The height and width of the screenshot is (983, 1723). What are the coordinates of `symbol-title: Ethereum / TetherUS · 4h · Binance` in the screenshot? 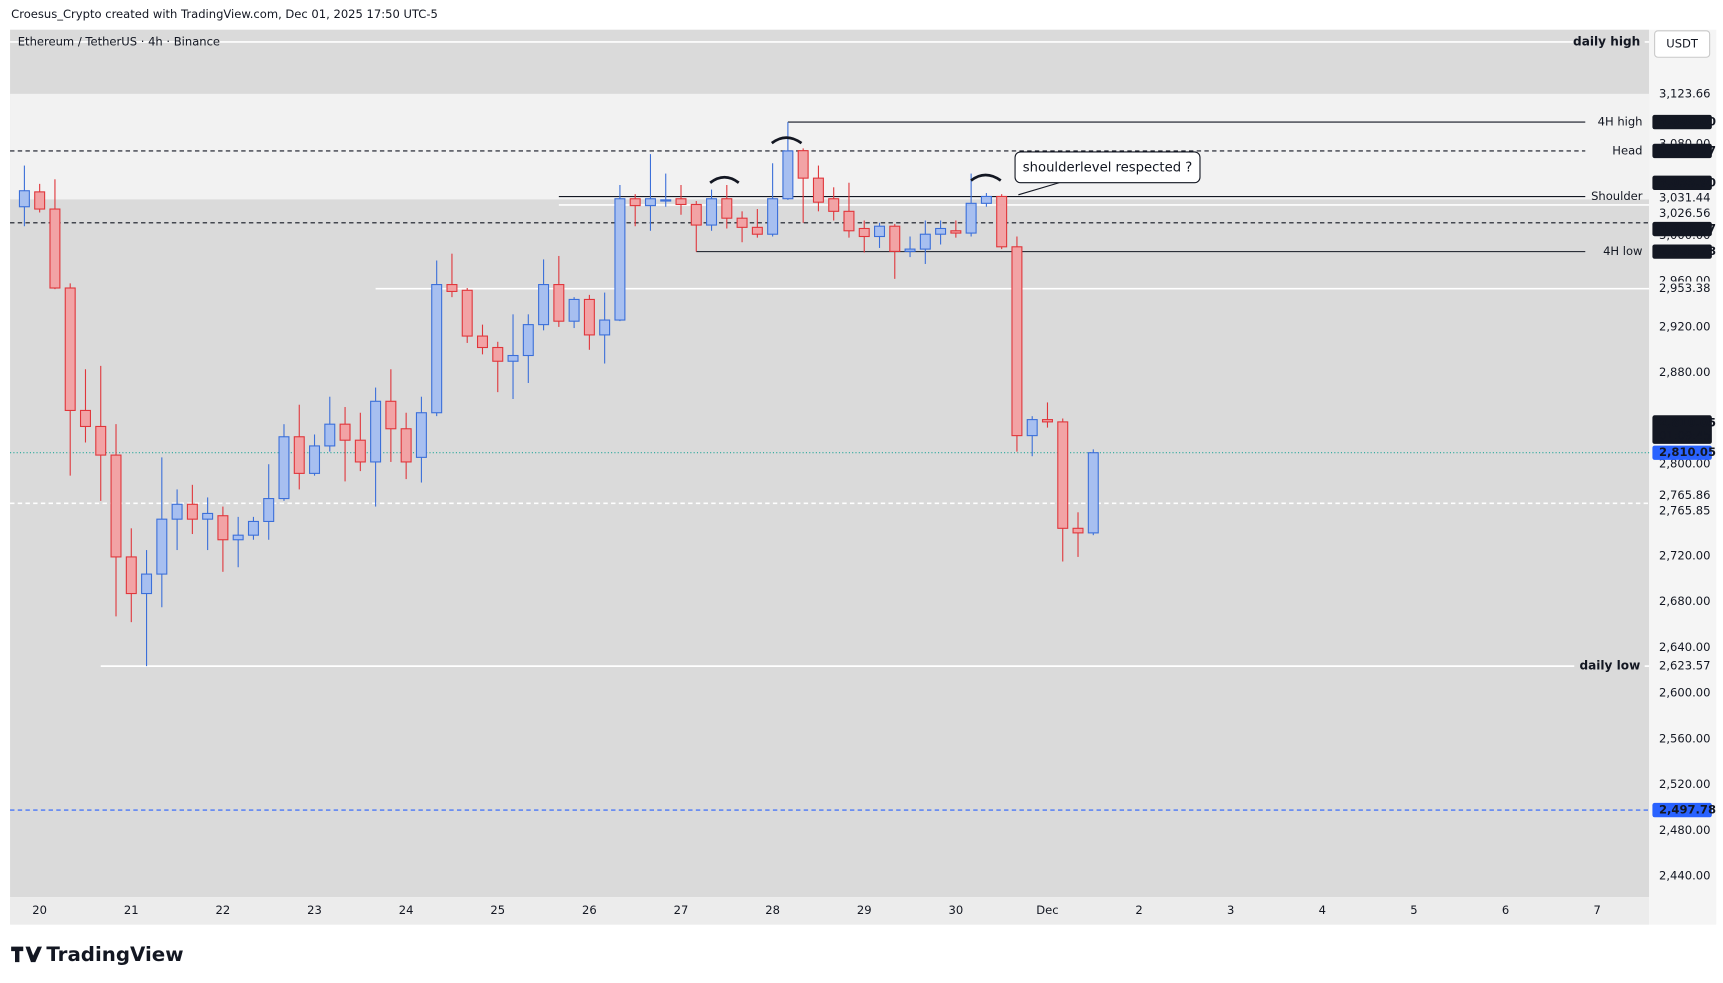 It's located at (119, 41).